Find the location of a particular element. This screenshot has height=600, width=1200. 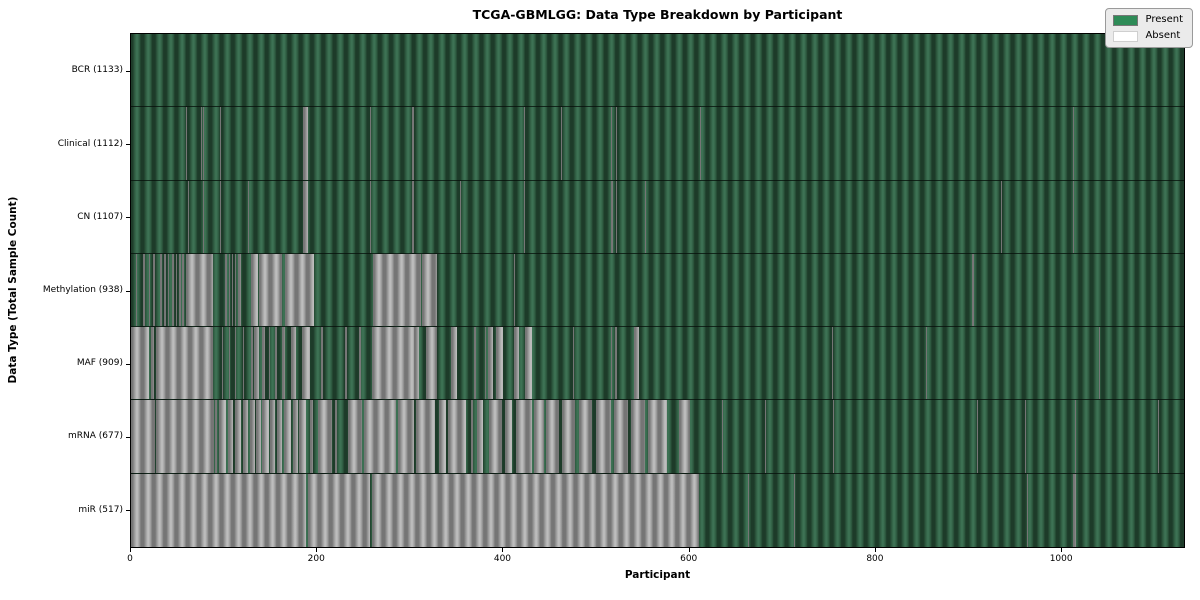

legend: Present Absent is located at coordinates (1149, 28).